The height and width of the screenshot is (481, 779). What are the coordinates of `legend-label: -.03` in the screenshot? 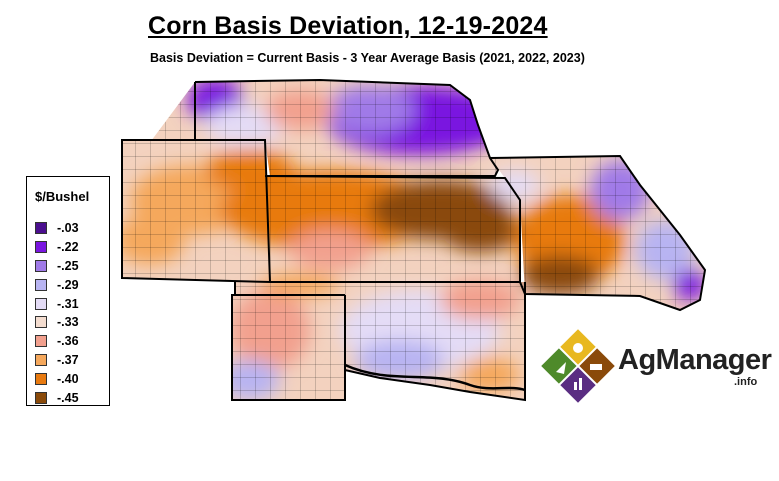 It's located at (68, 228).